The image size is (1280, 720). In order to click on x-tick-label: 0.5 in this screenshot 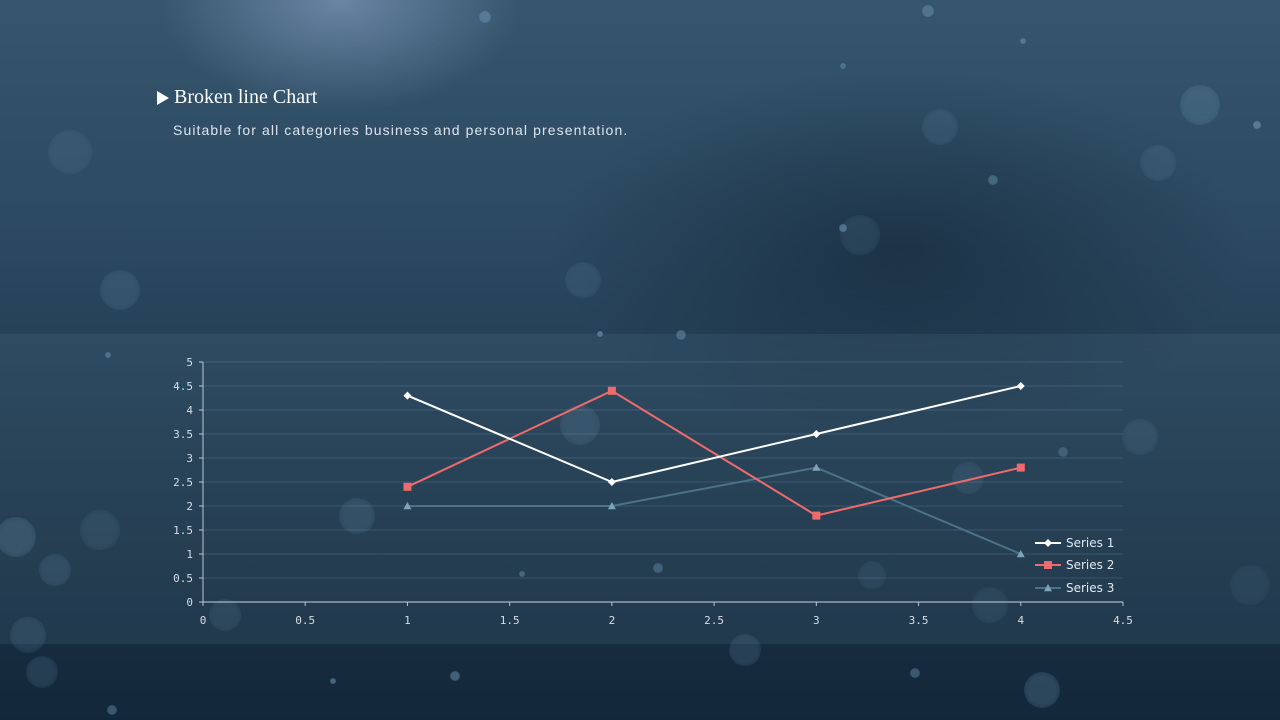, I will do `click(305, 620)`.